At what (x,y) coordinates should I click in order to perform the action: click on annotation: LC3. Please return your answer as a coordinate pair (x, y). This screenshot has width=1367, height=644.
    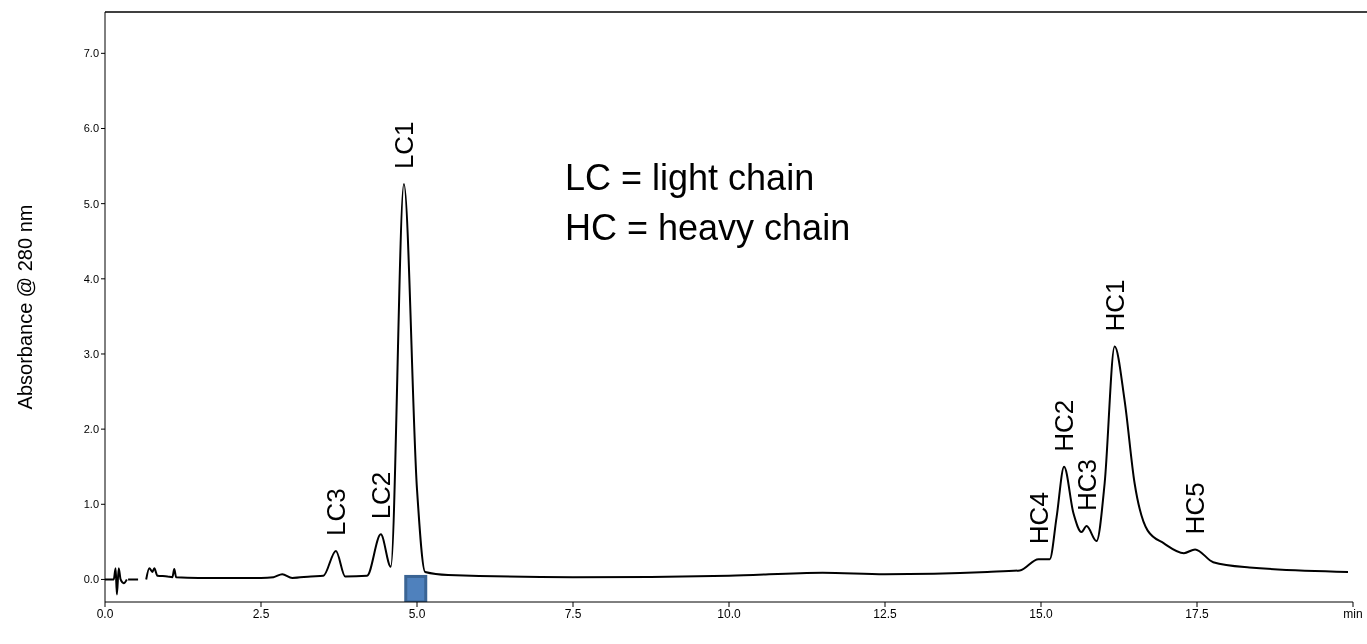
    Looking at the image, I should click on (335, 512).